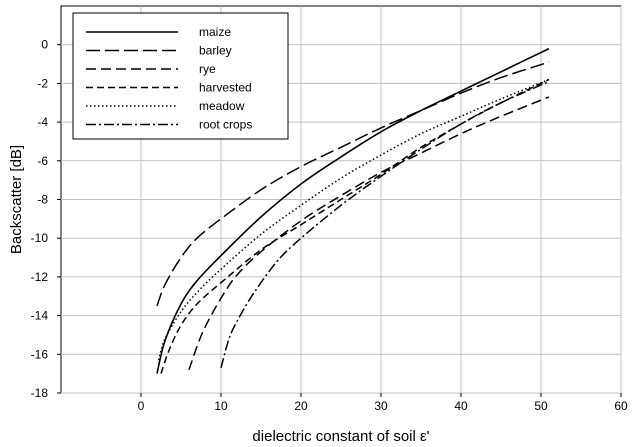 This screenshot has height=447, width=632. Describe the element at coordinates (42, 83) in the screenshot. I see `y-tick-label: -2` at that location.